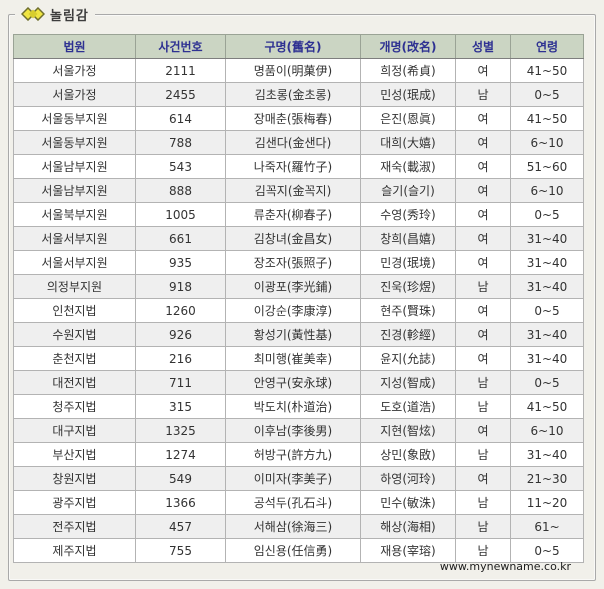 The height and width of the screenshot is (589, 604). I want to click on column-header: 법원, so click(74, 46).